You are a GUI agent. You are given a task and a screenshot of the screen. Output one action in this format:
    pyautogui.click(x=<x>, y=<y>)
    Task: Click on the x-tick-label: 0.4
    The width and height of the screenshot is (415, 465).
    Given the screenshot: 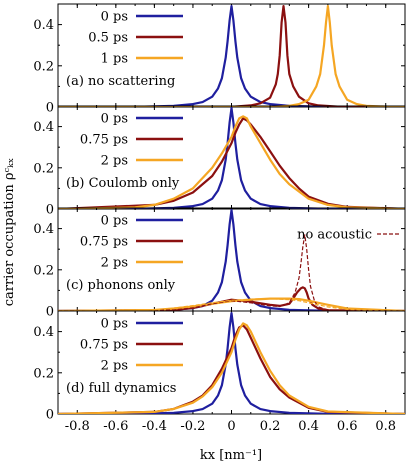 What is the action you would take?
    pyautogui.click(x=308, y=426)
    